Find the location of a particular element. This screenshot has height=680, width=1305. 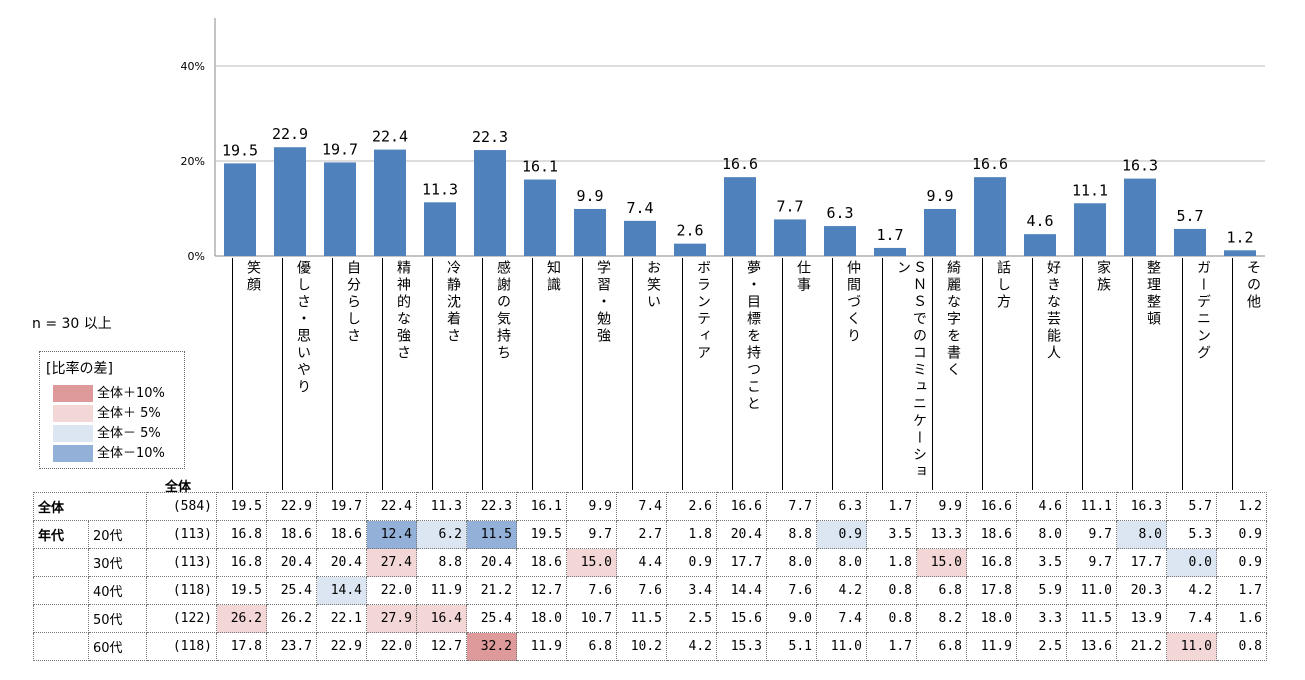

data-label: 1.2 is located at coordinates (1239, 237).